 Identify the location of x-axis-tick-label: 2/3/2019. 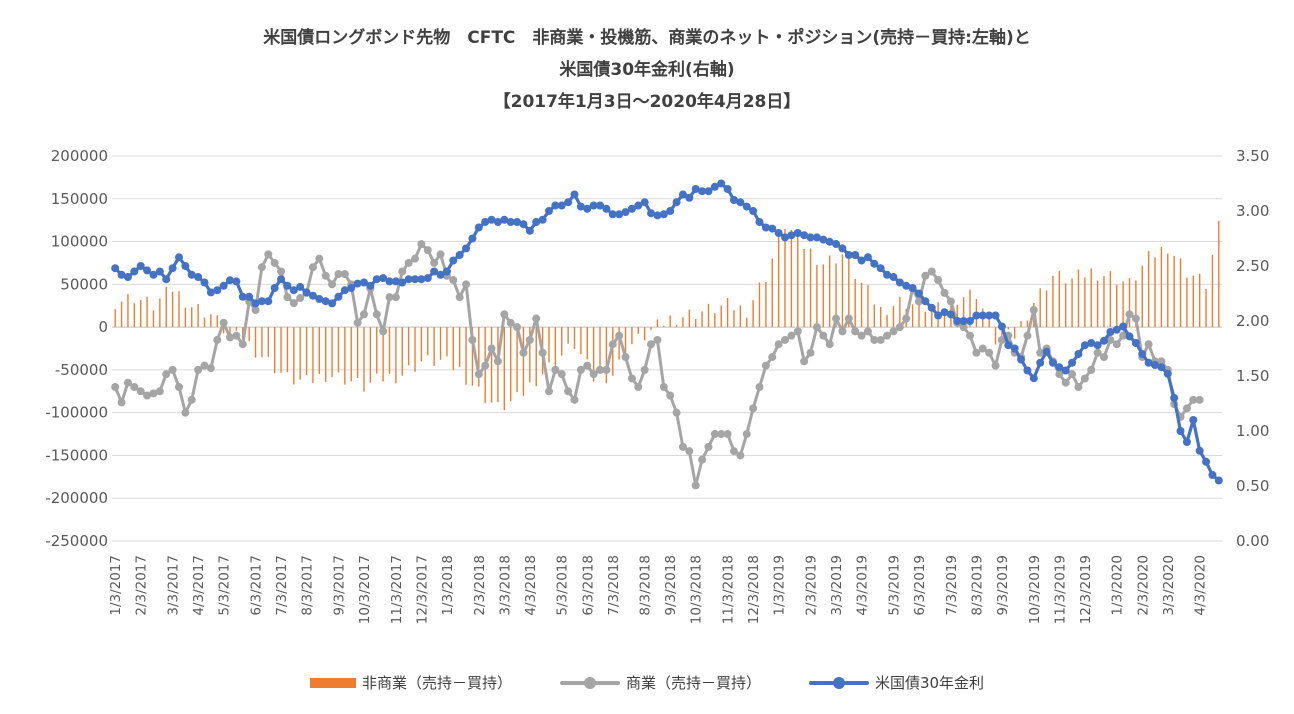
(812, 585).